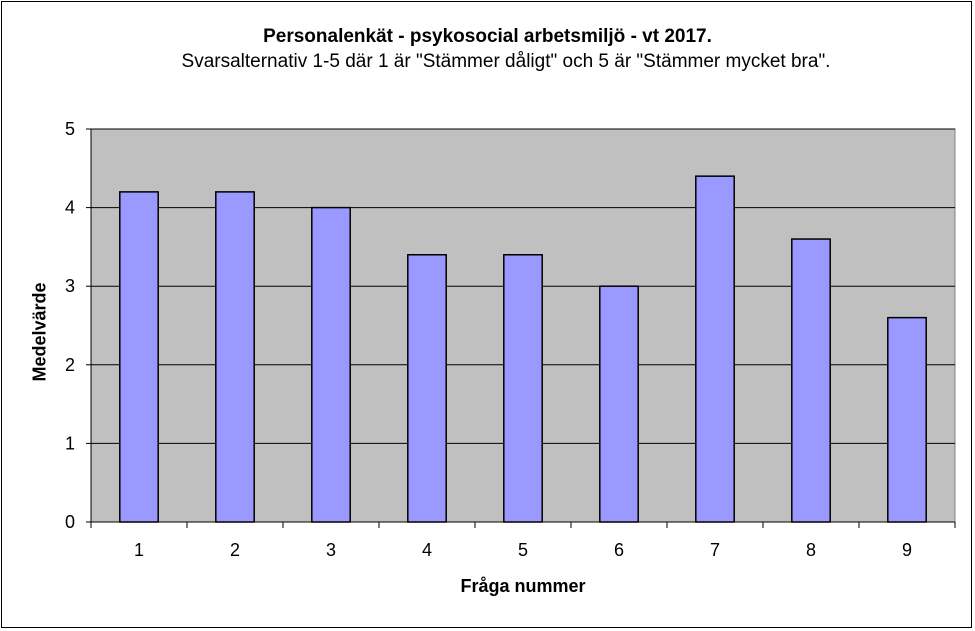 The image size is (975, 631). I want to click on y-tick-label: 2, so click(70, 365).